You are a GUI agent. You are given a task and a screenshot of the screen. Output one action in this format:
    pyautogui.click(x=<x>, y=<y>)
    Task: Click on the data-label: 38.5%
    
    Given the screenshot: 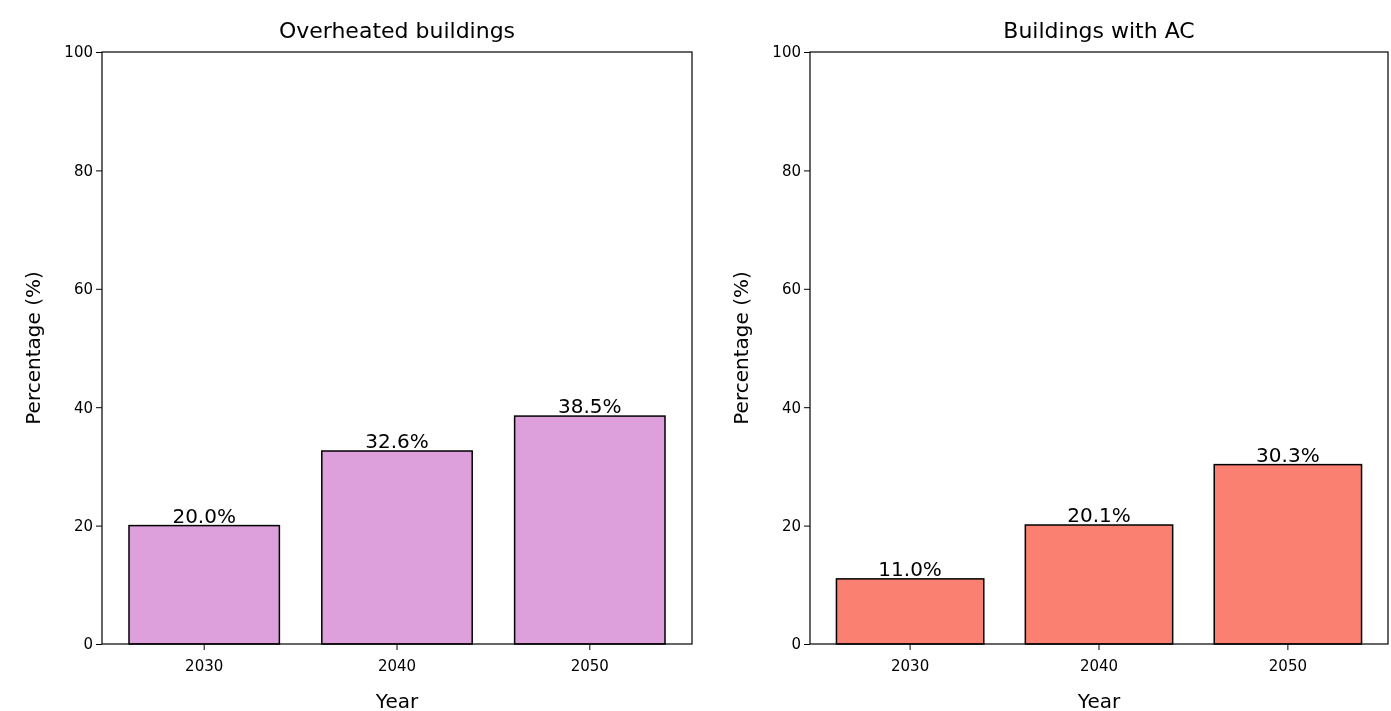 What is the action you would take?
    pyautogui.click(x=590, y=406)
    